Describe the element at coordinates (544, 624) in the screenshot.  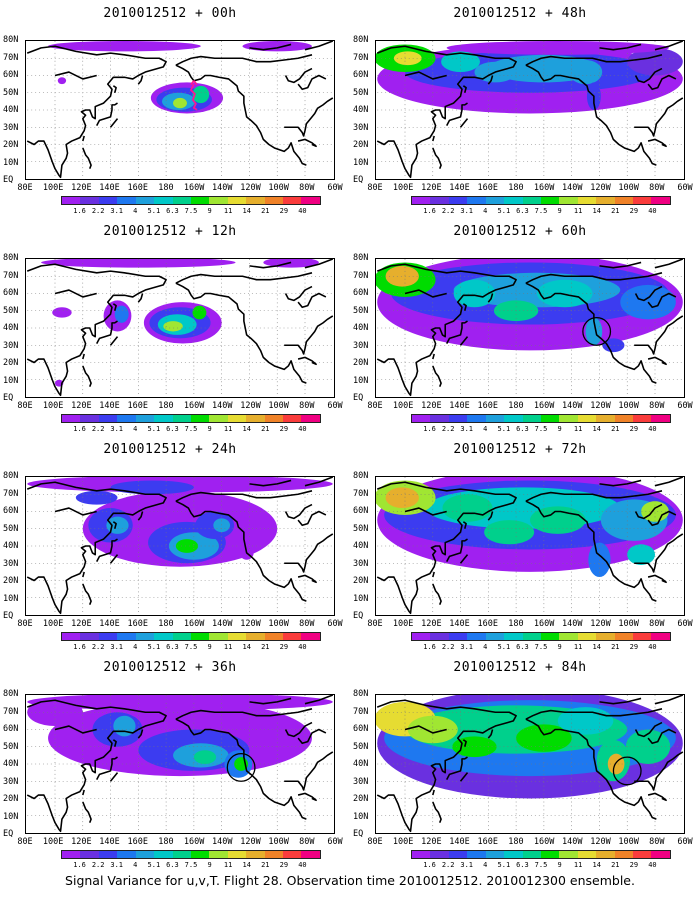
I see `lon-label: 160W` at that location.